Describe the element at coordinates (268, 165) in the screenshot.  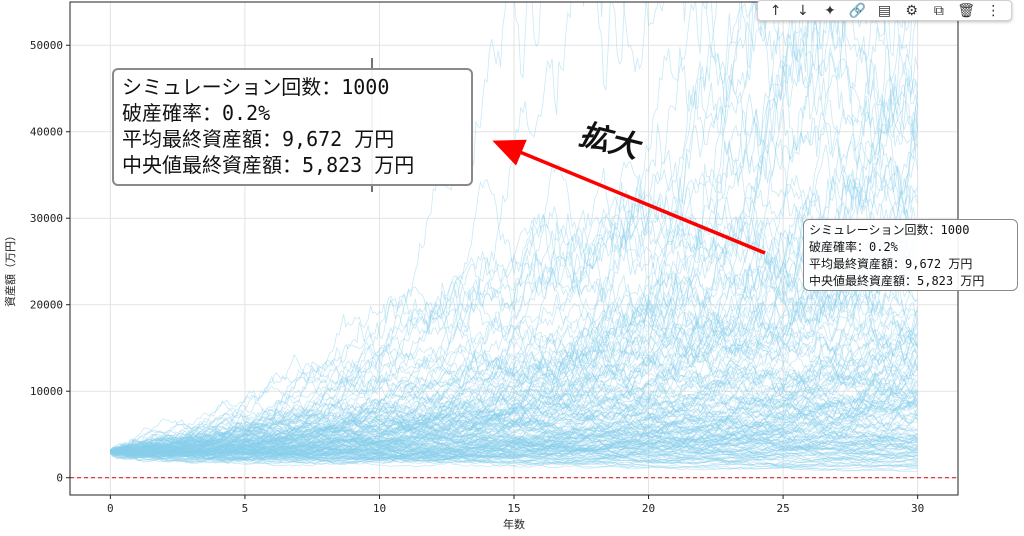
I see `annotation-median-final: 中央値最終資産額：5,823 万円` at that location.